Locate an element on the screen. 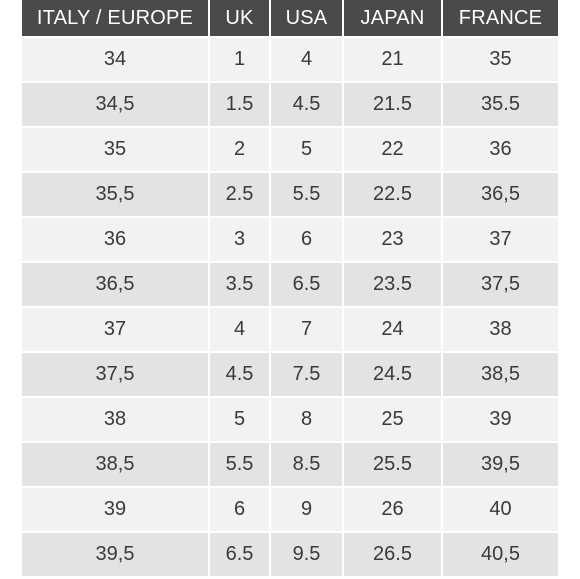 Image resolution: width=580 pixels, height=579 pixels. table-row: 39,5 6.5 9.5 26.5 40,5 is located at coordinates (290, 553).